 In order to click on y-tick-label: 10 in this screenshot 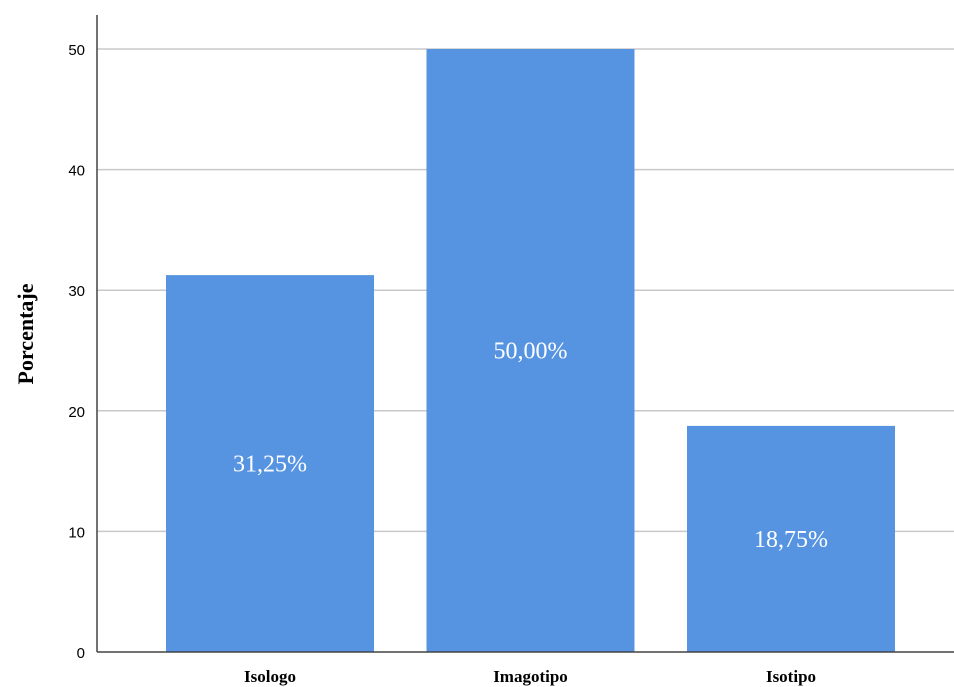, I will do `click(76, 532)`.